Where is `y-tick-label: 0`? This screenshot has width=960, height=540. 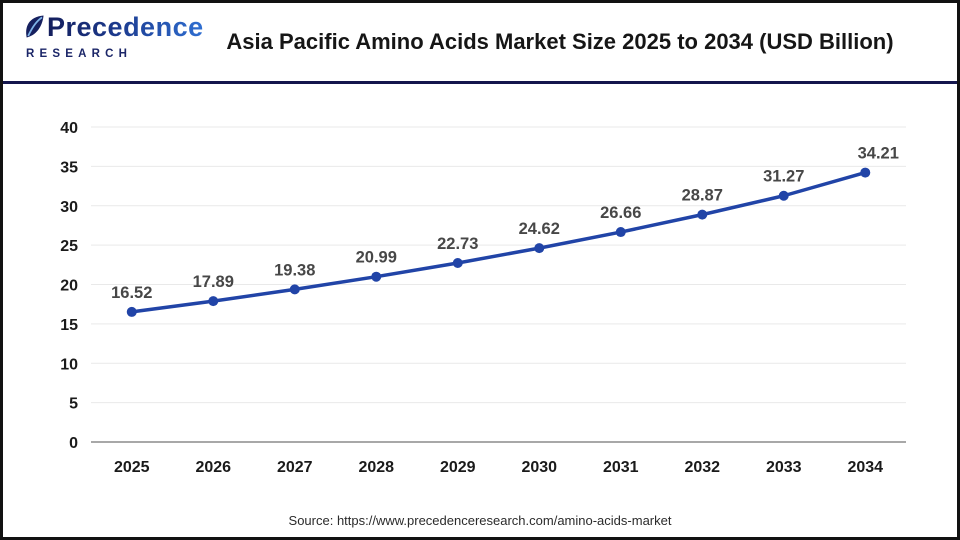
y-tick-label: 0 is located at coordinates (73, 443).